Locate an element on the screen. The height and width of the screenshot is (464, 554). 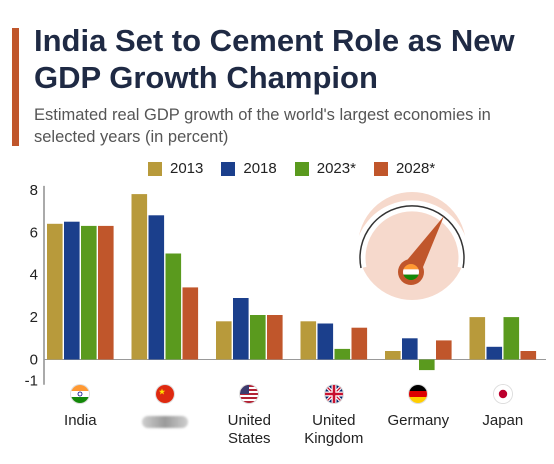
y-tick-label: -1 is located at coordinates (31, 381).